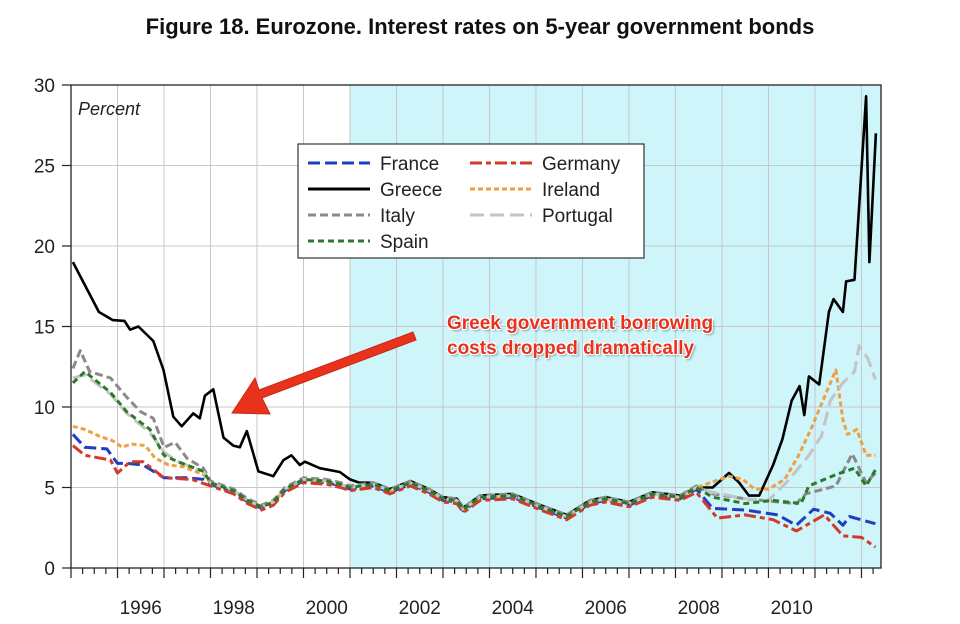 Image resolution: width=960 pixels, height=624 pixels. What do you see at coordinates (327, 608) in the screenshot?
I see `x-tick-label: 2000` at bounding box center [327, 608].